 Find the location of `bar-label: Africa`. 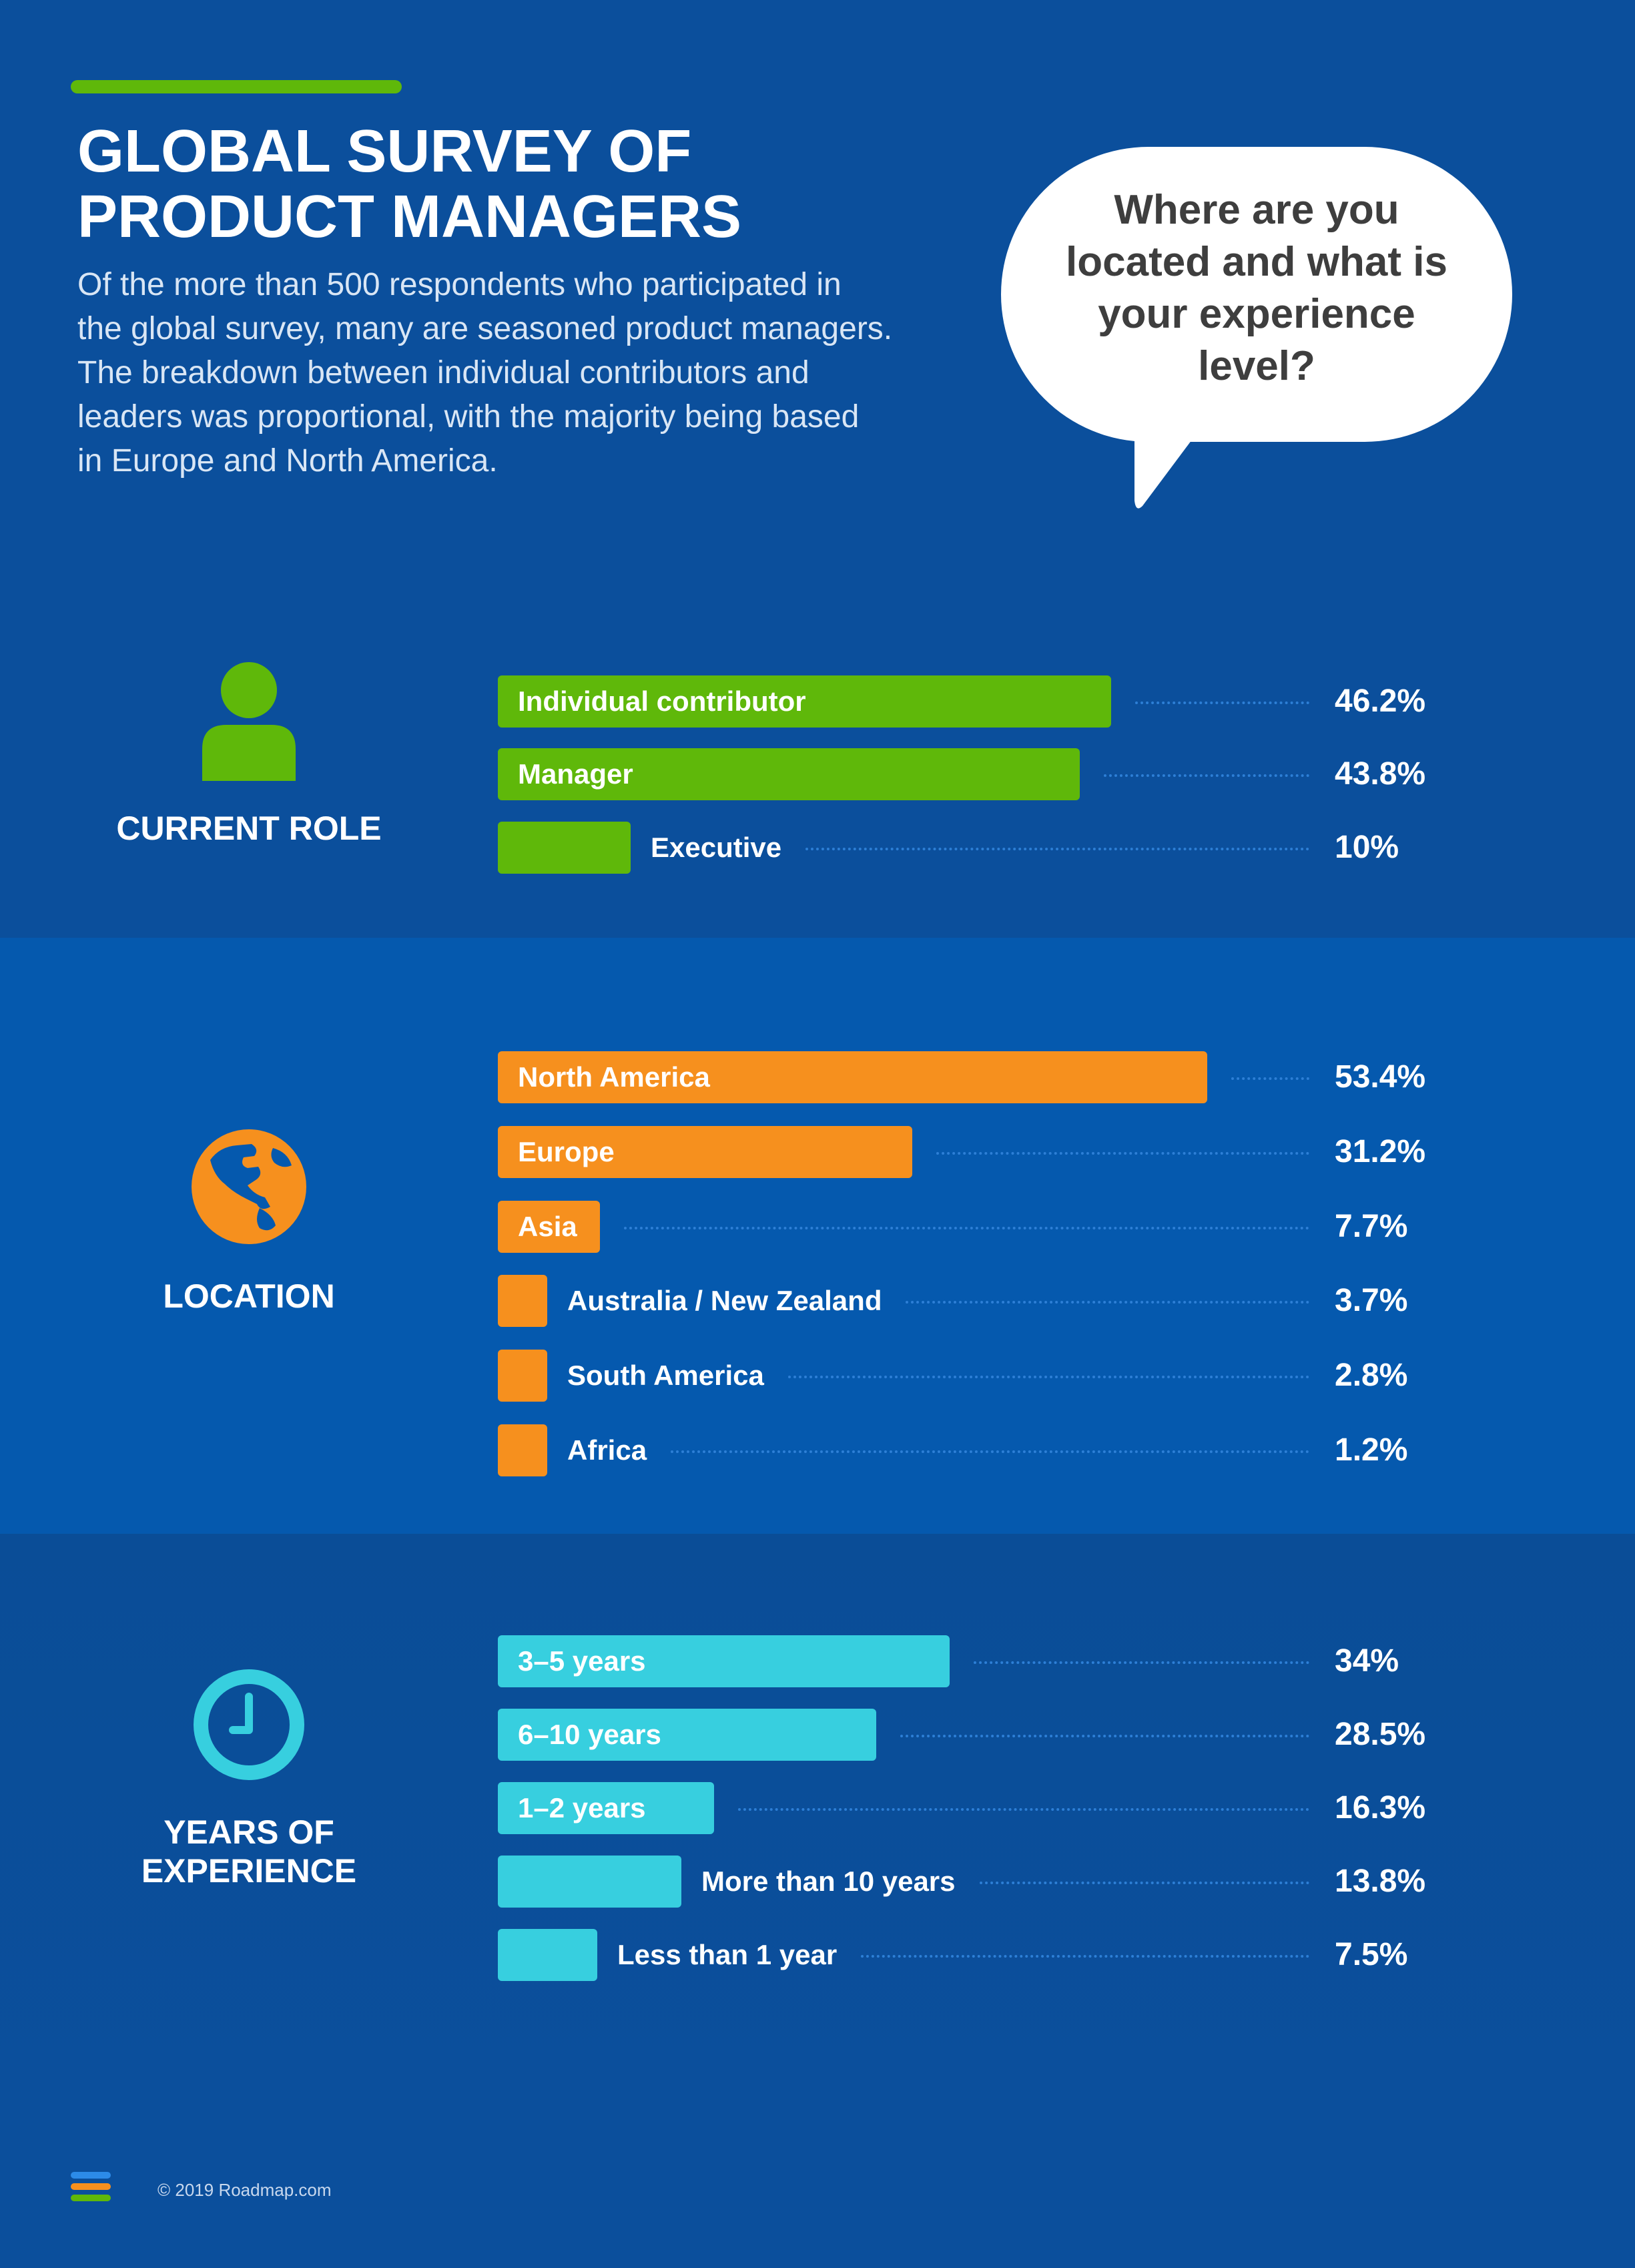

bar-label: Africa is located at coordinates (607, 1450).